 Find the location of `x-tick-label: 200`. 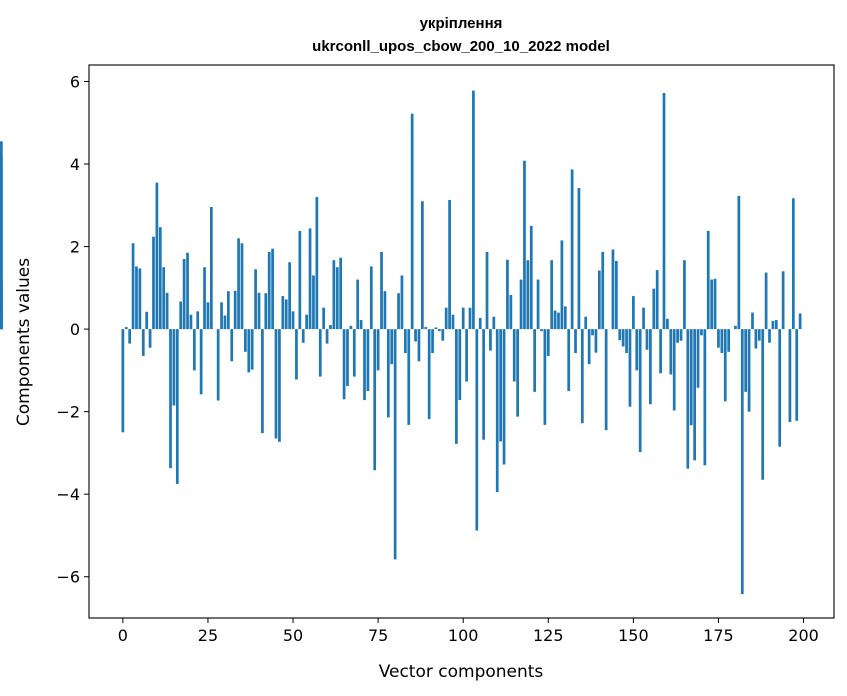

x-tick-label: 200 is located at coordinates (803, 635).